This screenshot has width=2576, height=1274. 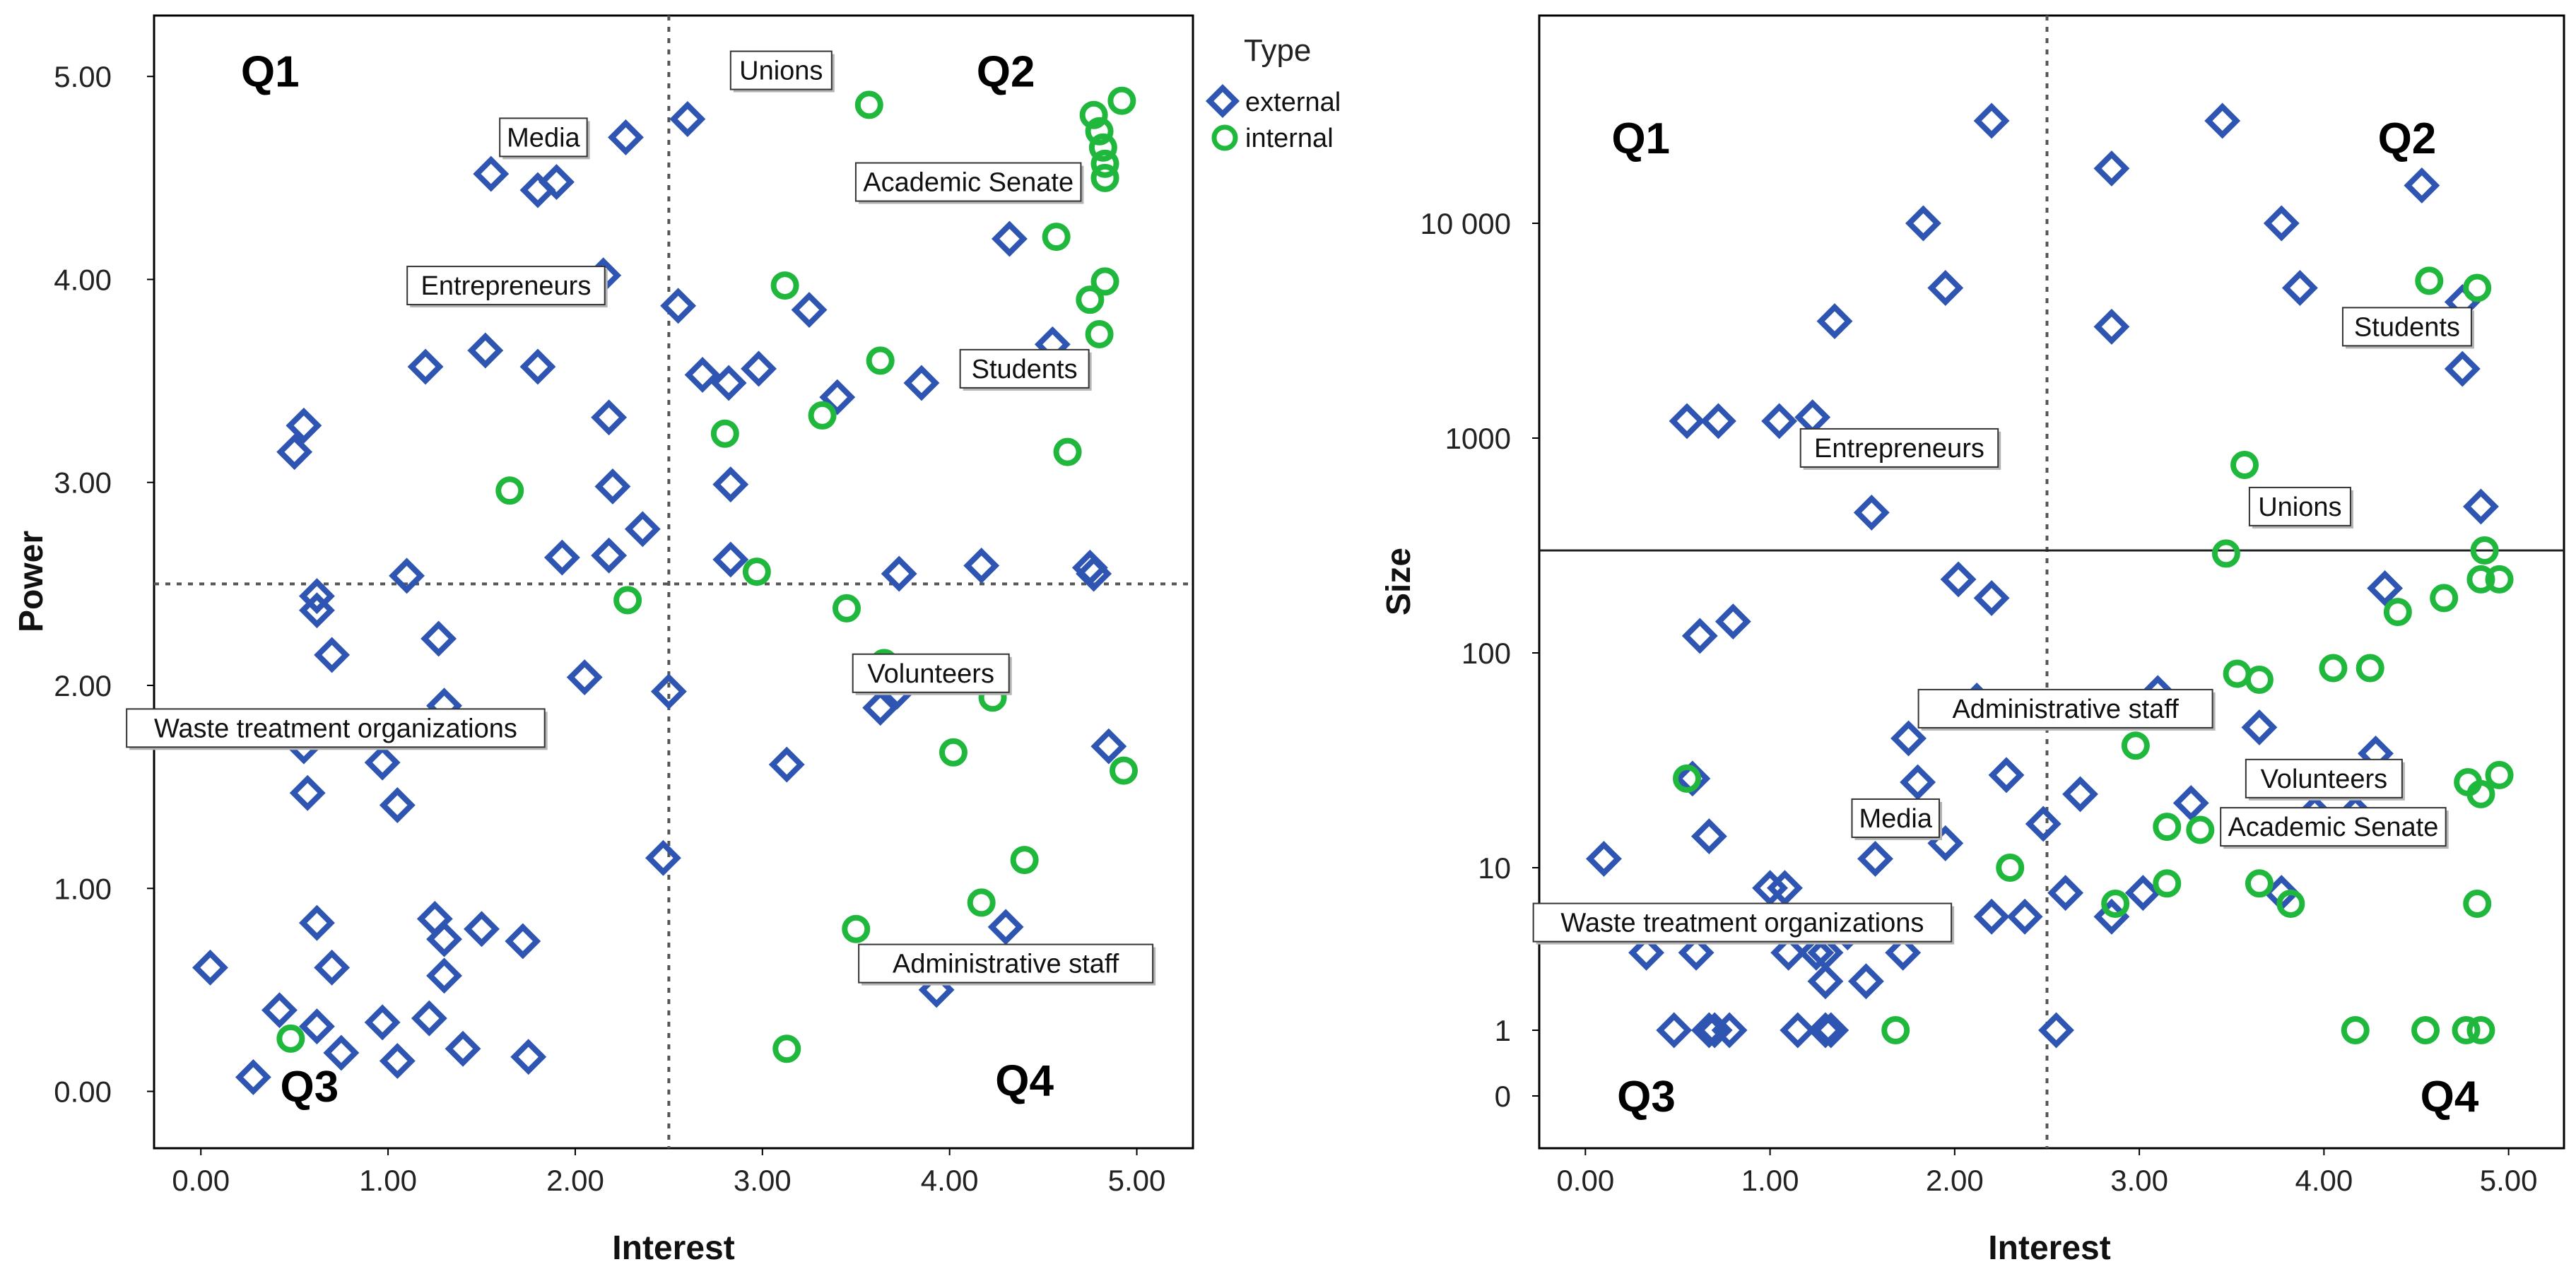 What do you see at coordinates (1272, 138) in the screenshot?
I see `legend-item-internal: internal` at bounding box center [1272, 138].